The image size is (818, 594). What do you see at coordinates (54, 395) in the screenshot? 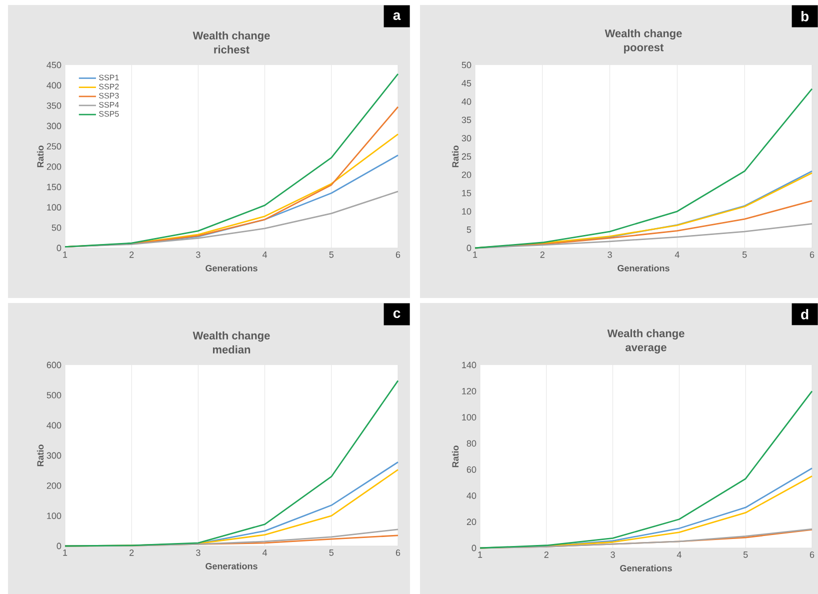
I see `y-tick-label: 500` at bounding box center [54, 395].